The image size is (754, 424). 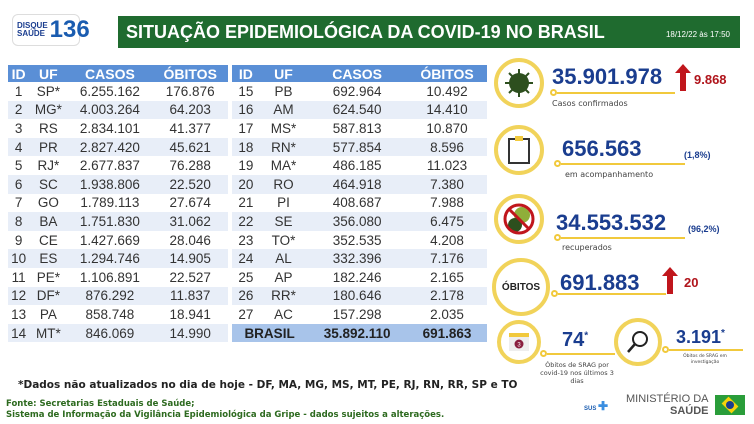 I want to click on investigation-value: 3.191, so click(x=699, y=337).